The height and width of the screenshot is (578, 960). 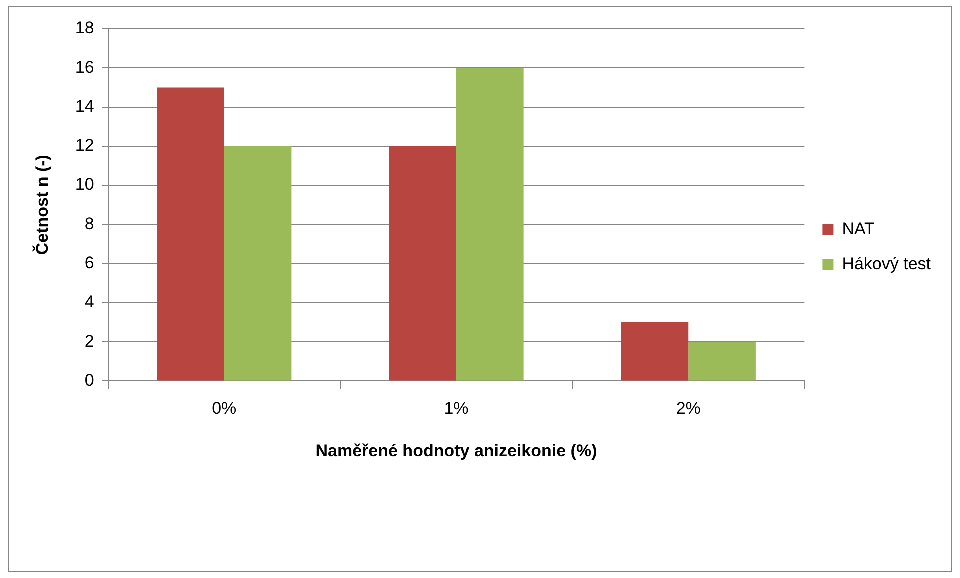 I want to click on y-tick-label: 8, so click(x=89, y=224).